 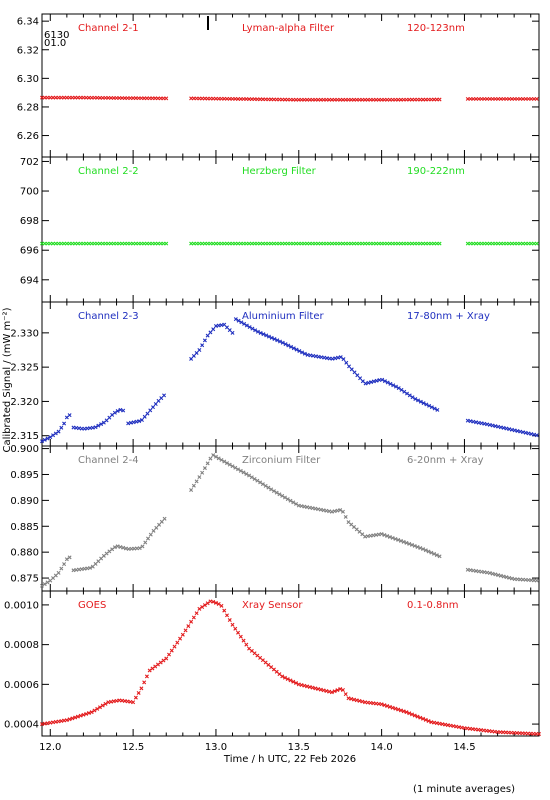 What do you see at coordinates (24, 368) in the screenshot?
I see `y-tick-label: 2.325` at bounding box center [24, 368].